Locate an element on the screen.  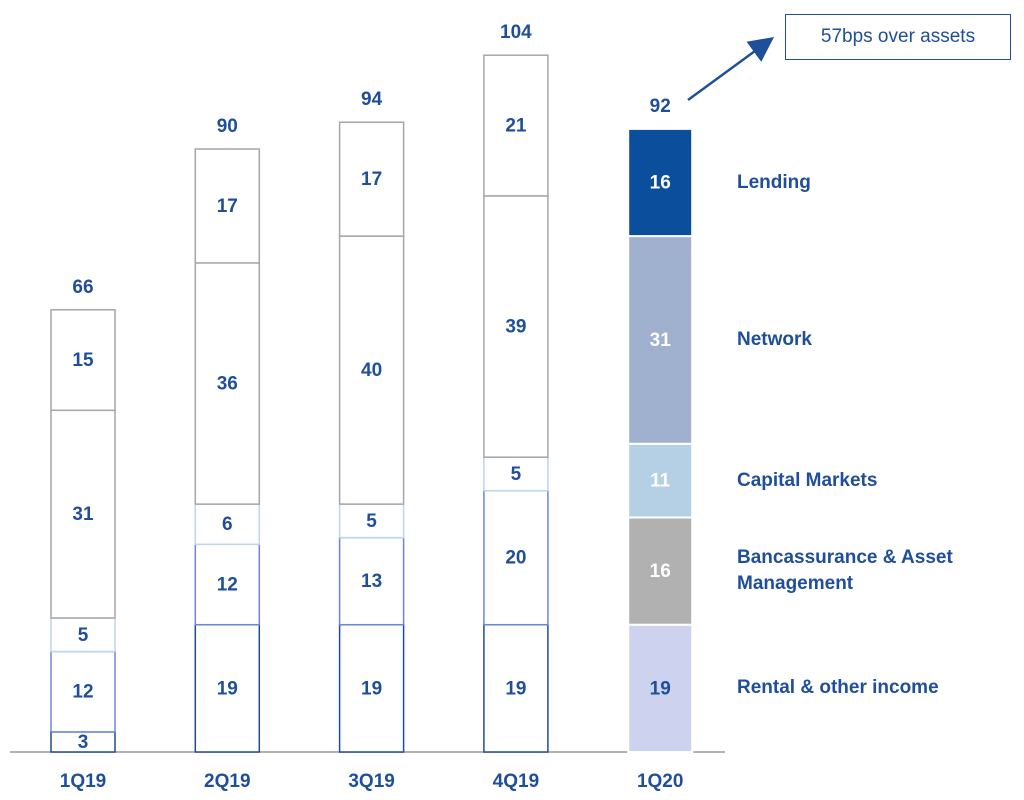
legend-label: Capital Markets is located at coordinates (807, 480).